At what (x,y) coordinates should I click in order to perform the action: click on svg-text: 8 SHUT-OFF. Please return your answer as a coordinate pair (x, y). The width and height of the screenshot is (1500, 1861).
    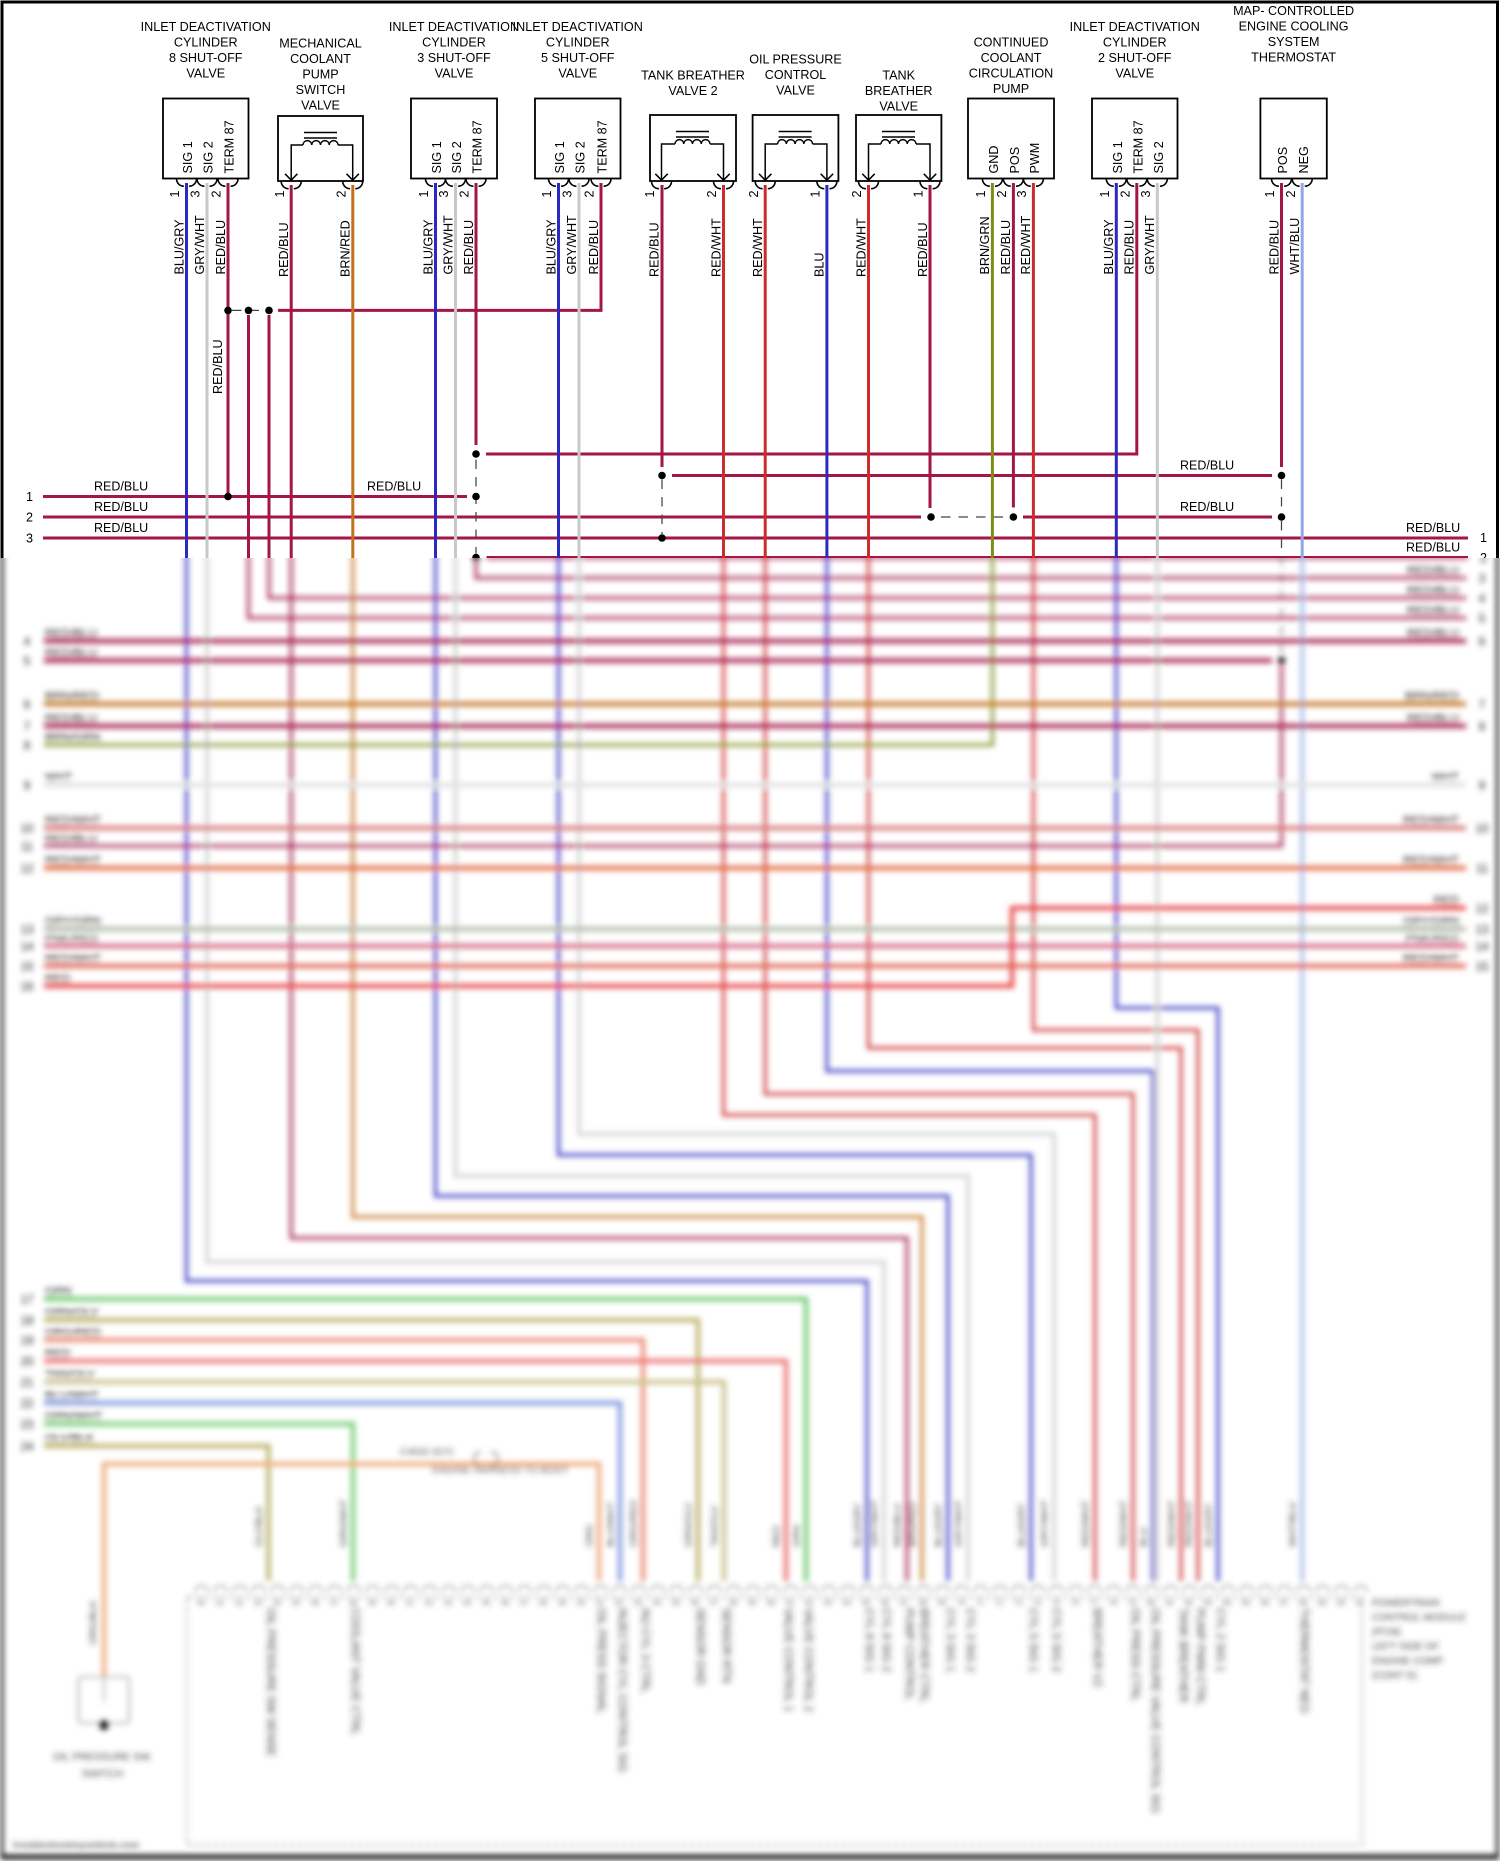
    Looking at the image, I should click on (206, 58).